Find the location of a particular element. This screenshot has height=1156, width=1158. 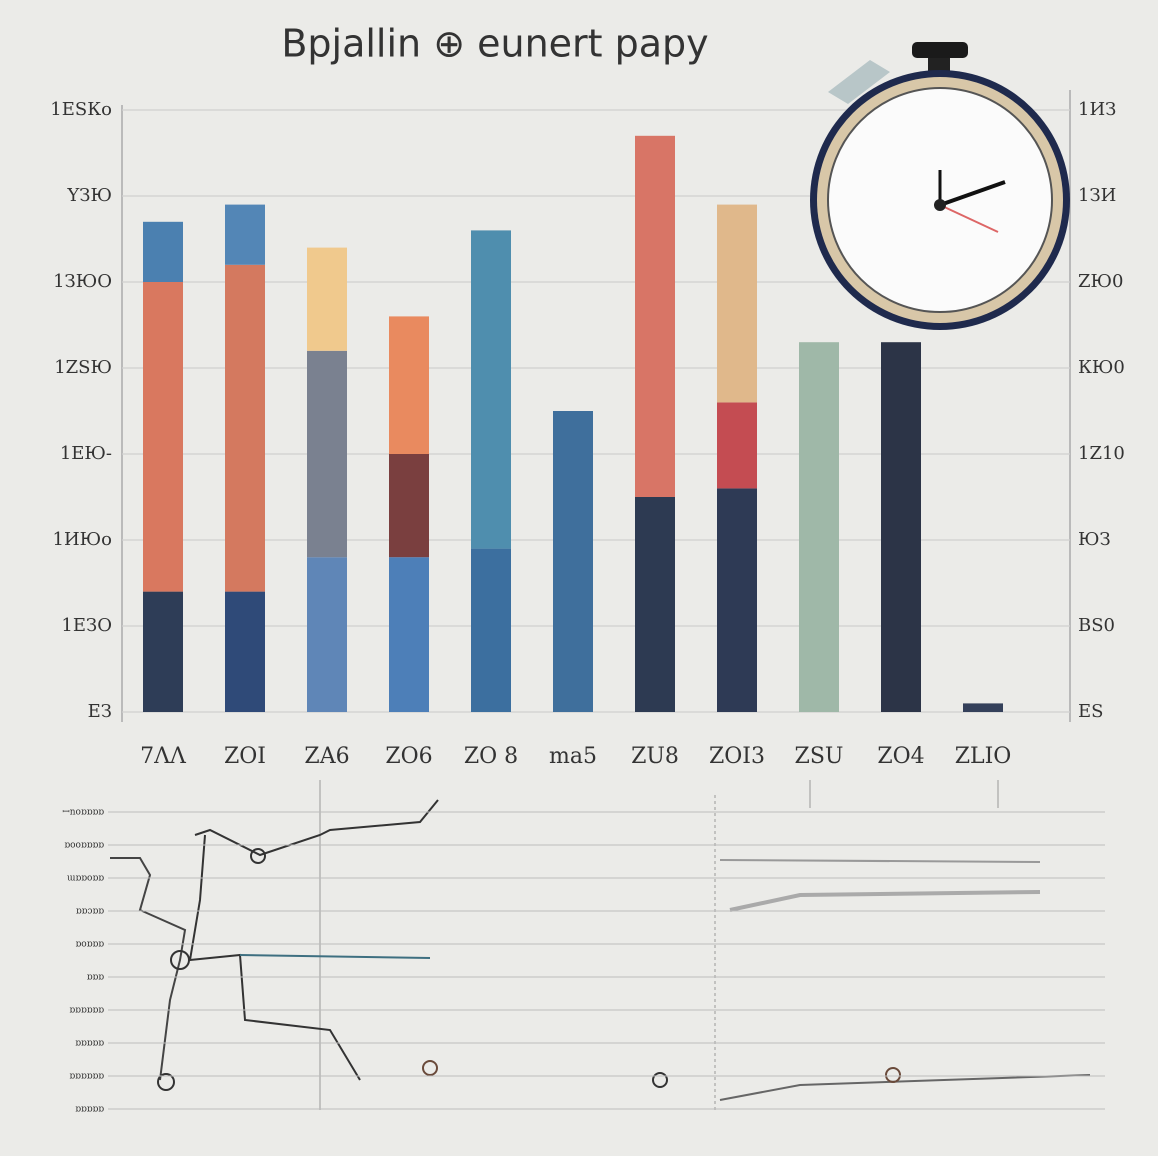

y2-tick-label: ЮЗ is located at coordinates (1094, 539).